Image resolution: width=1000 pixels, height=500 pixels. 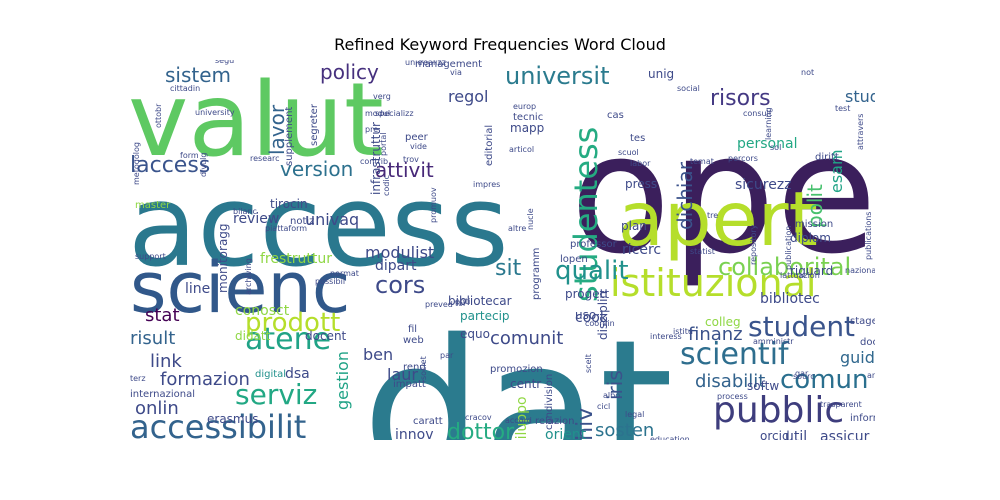 I want to click on word-univaq: univaq, so click(x=332, y=219).